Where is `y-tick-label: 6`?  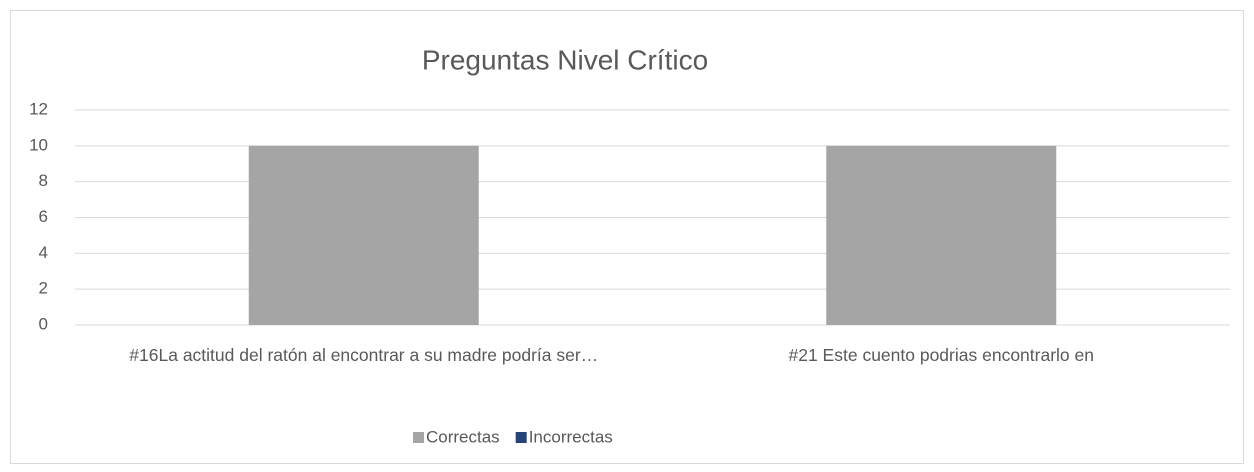
y-tick-label: 6 is located at coordinates (43, 216).